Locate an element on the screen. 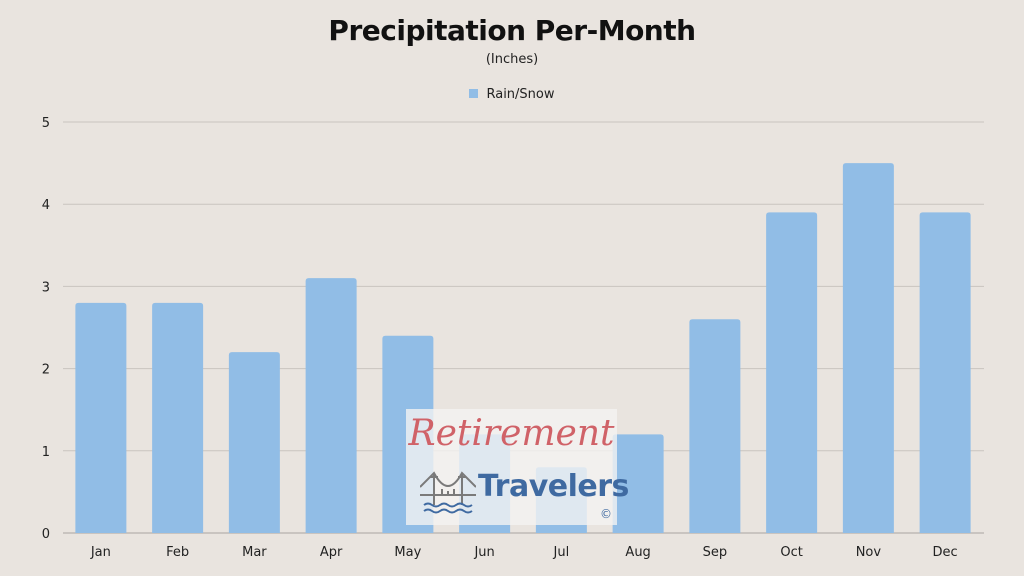  bridge-icon is located at coordinates (448, 492).